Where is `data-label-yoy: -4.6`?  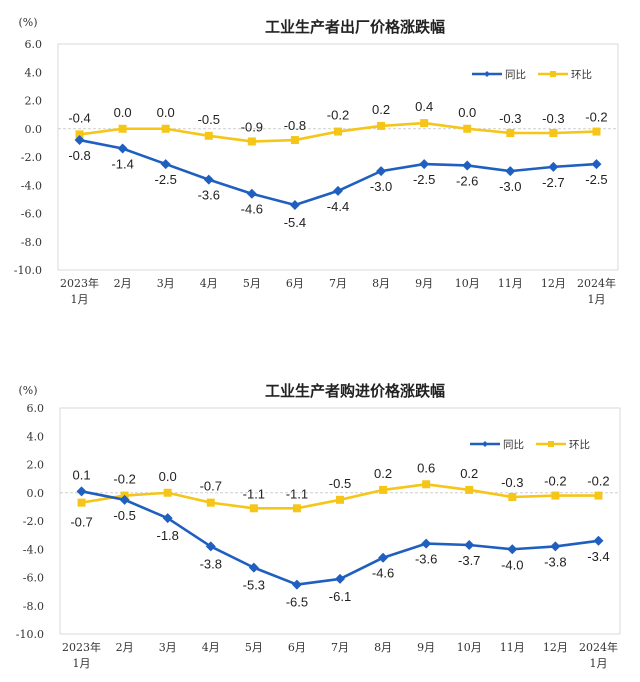
data-label-yoy: -4.6 is located at coordinates (252, 209).